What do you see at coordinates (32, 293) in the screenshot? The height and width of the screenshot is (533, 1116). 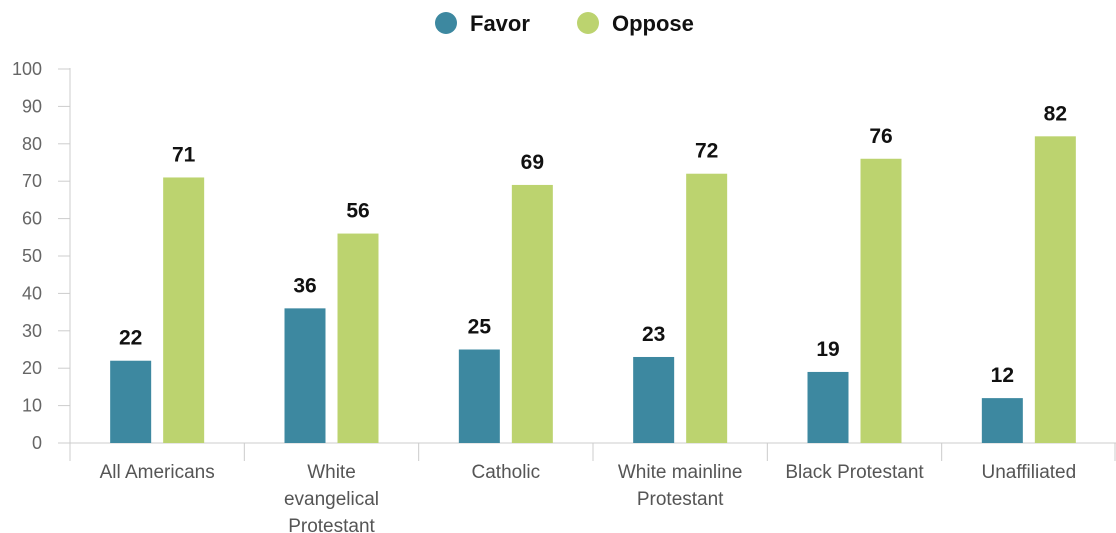 I see `y-tick-label: 40` at bounding box center [32, 293].